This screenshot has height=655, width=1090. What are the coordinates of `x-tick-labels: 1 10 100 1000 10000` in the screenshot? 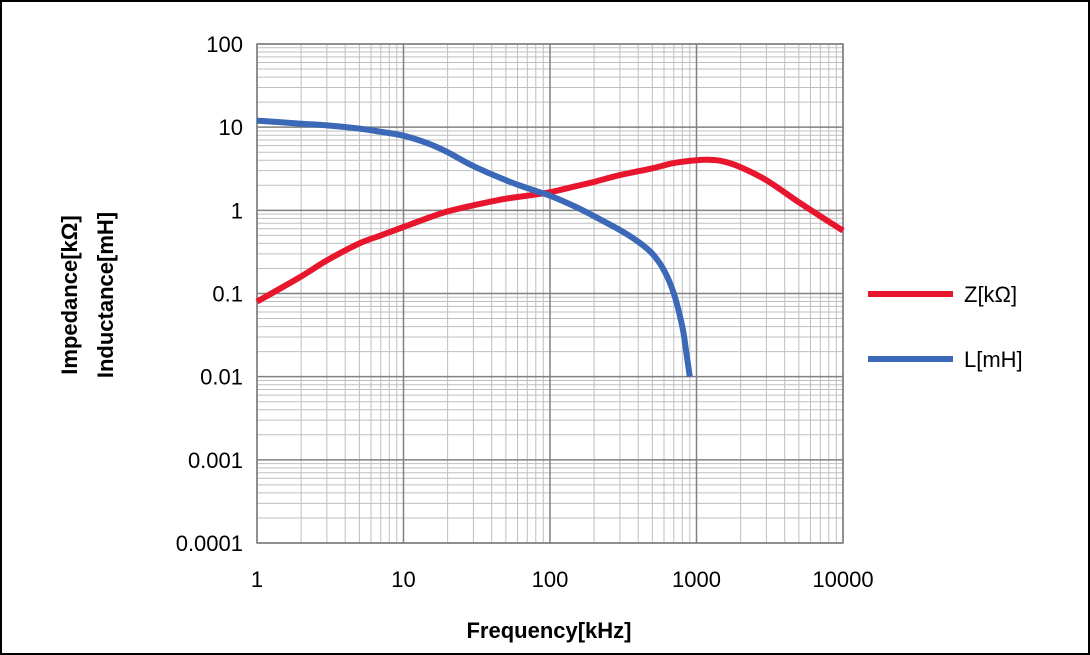 It's located at (562, 579).